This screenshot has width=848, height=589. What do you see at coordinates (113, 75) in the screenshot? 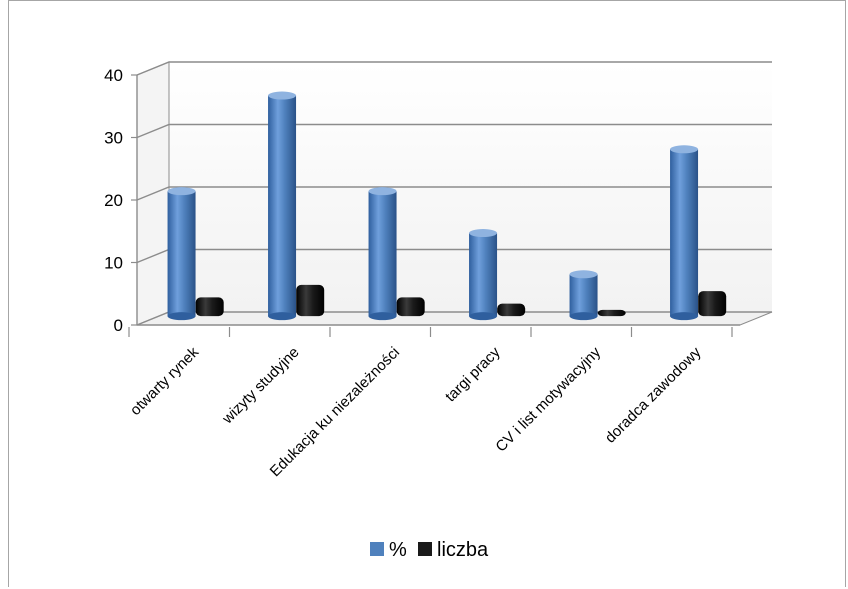
I see `y-tick-label: 40` at bounding box center [113, 75].